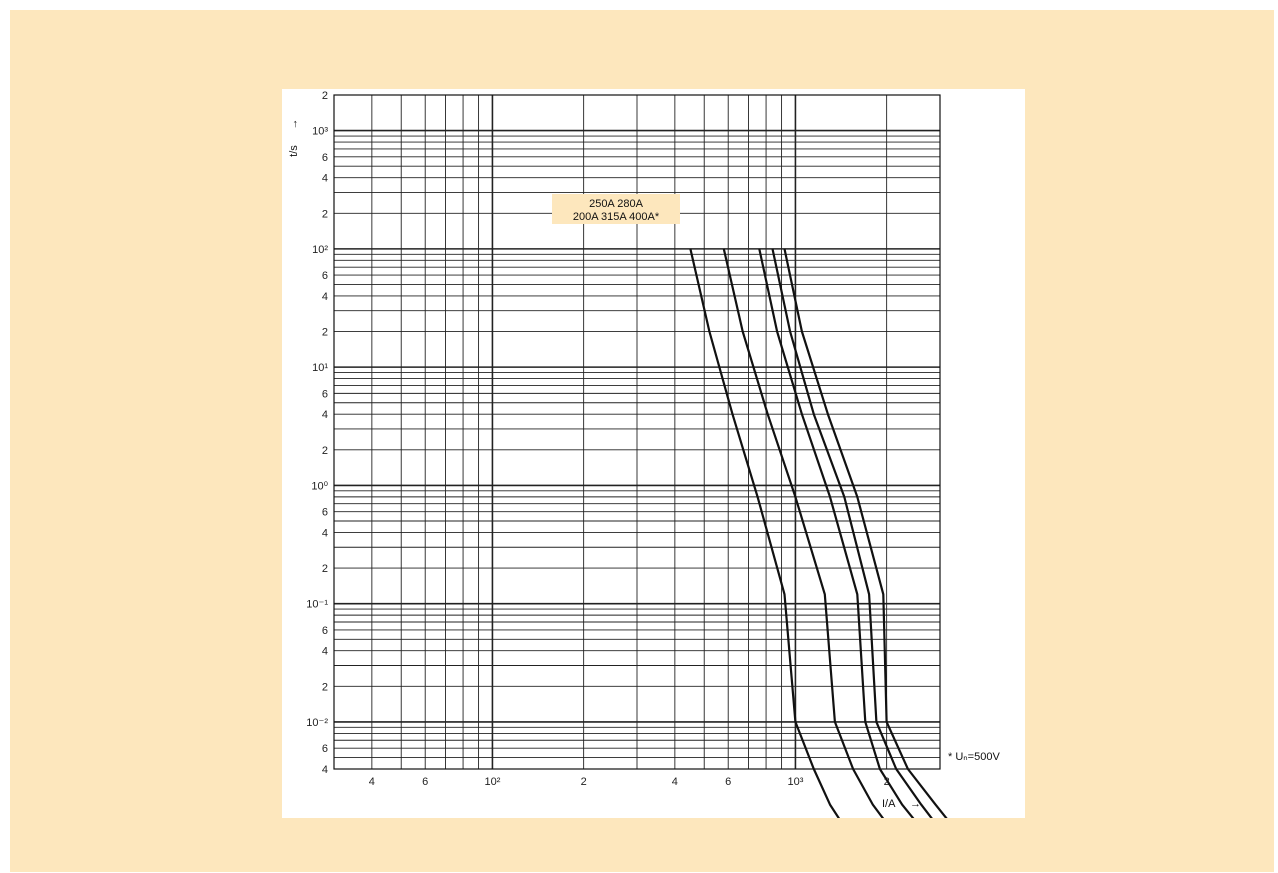 Image resolution: width=1278 pixels, height=873 pixels. Describe the element at coordinates (317, 433) in the screenshot. I see `y-tick-labels: 2 10³ 6 4 2 10² 6 4 2 10¹ 6 4 2 10⁰ 6 4 2 10⁻¹ 6 4 2 10⁻² 6 4` at that location.